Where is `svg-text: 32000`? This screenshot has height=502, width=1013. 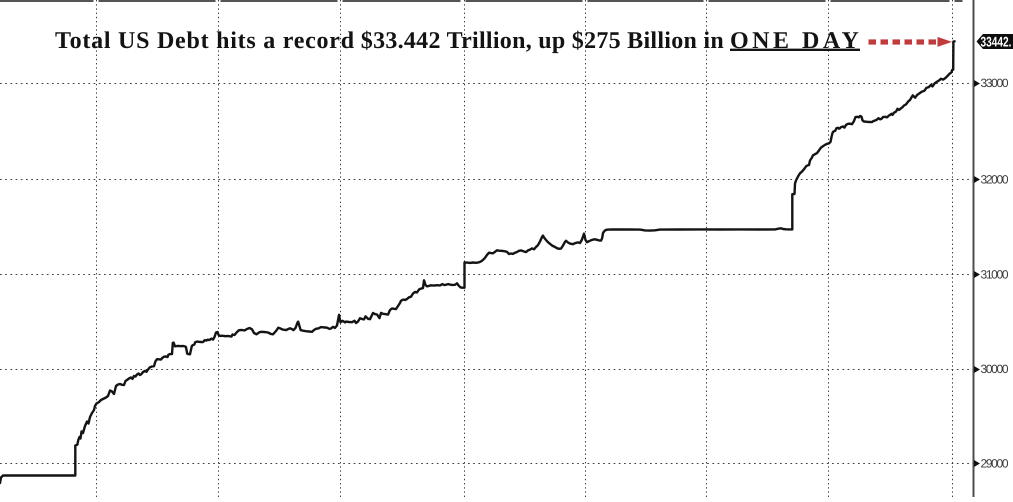
svg-text: 32000 is located at coordinates (995, 180).